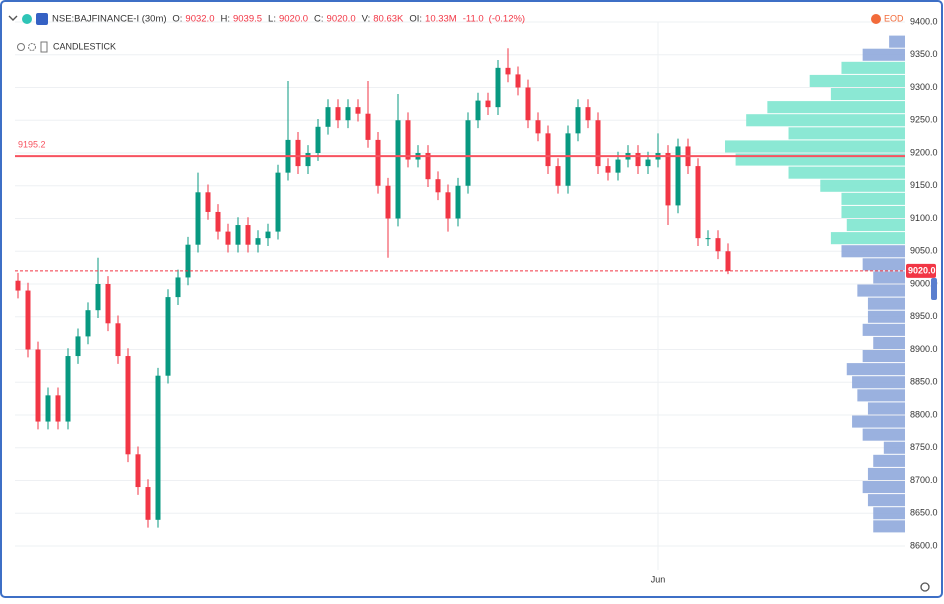  I want to click on eye-icon, so click(21, 47).